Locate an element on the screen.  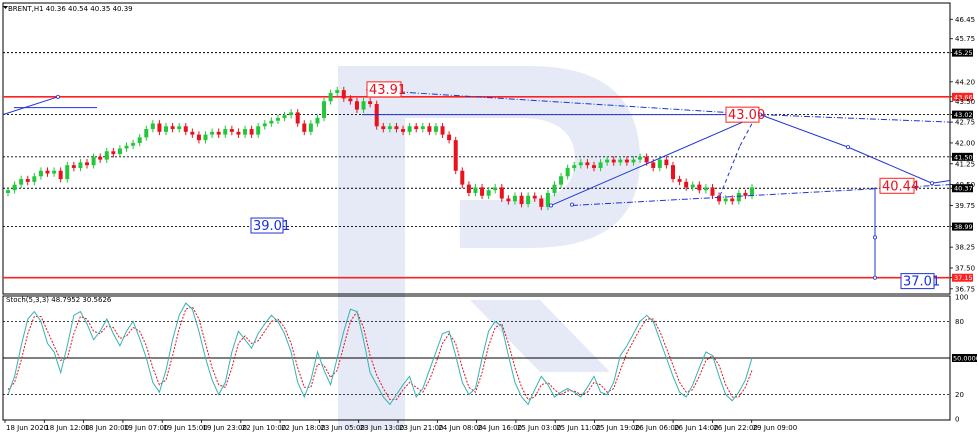
time-tick-label: 26 Jun 14:00 is located at coordinates (696, 428).